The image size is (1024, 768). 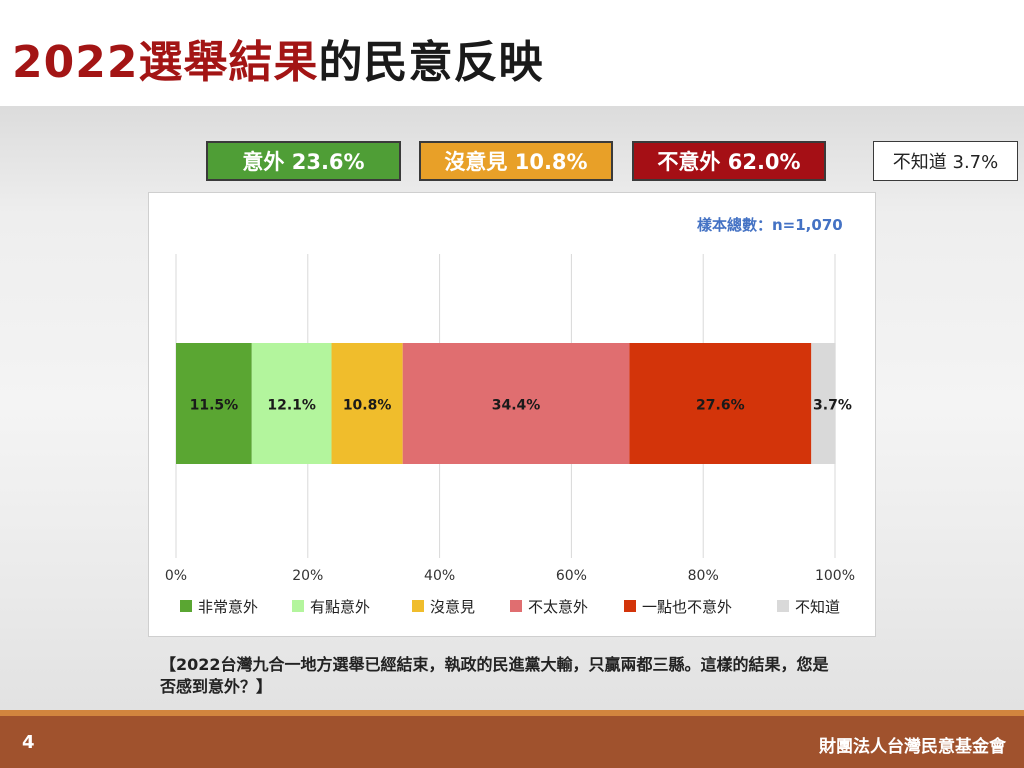 What do you see at coordinates (912, 747) in the screenshot?
I see `organization-name: 財團法人台灣民意基金會` at bounding box center [912, 747].